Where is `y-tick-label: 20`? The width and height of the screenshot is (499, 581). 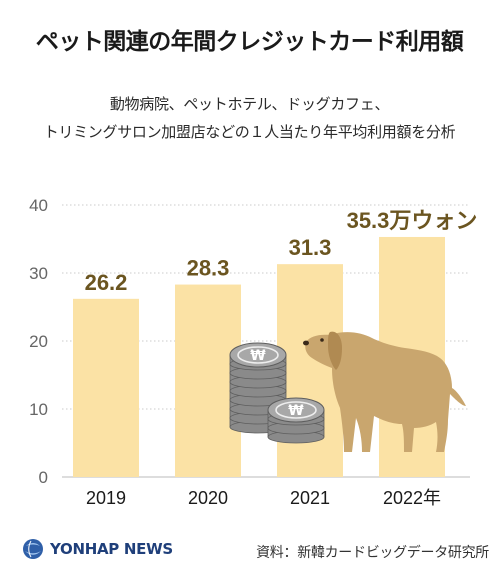 y-tick-label: 20 is located at coordinates (38, 341).